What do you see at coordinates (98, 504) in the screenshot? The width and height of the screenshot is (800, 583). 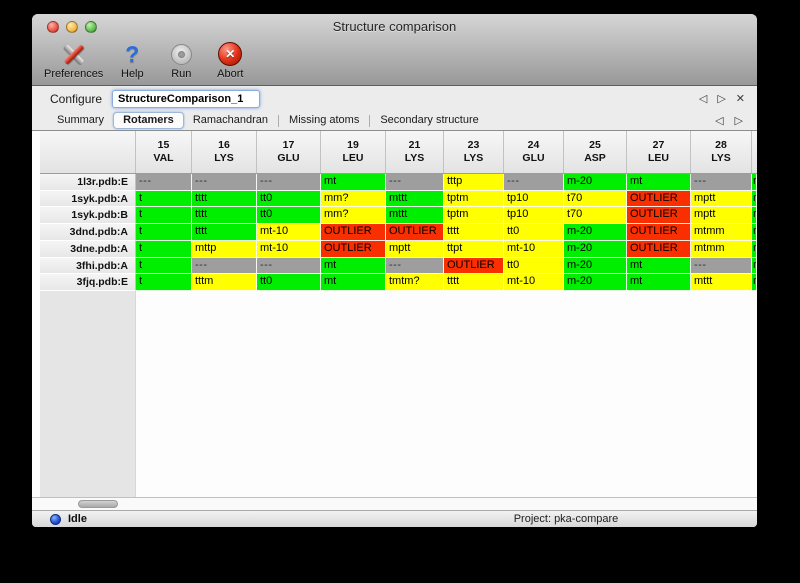 I see `horizontal-scrollbar-thumb` at bounding box center [98, 504].